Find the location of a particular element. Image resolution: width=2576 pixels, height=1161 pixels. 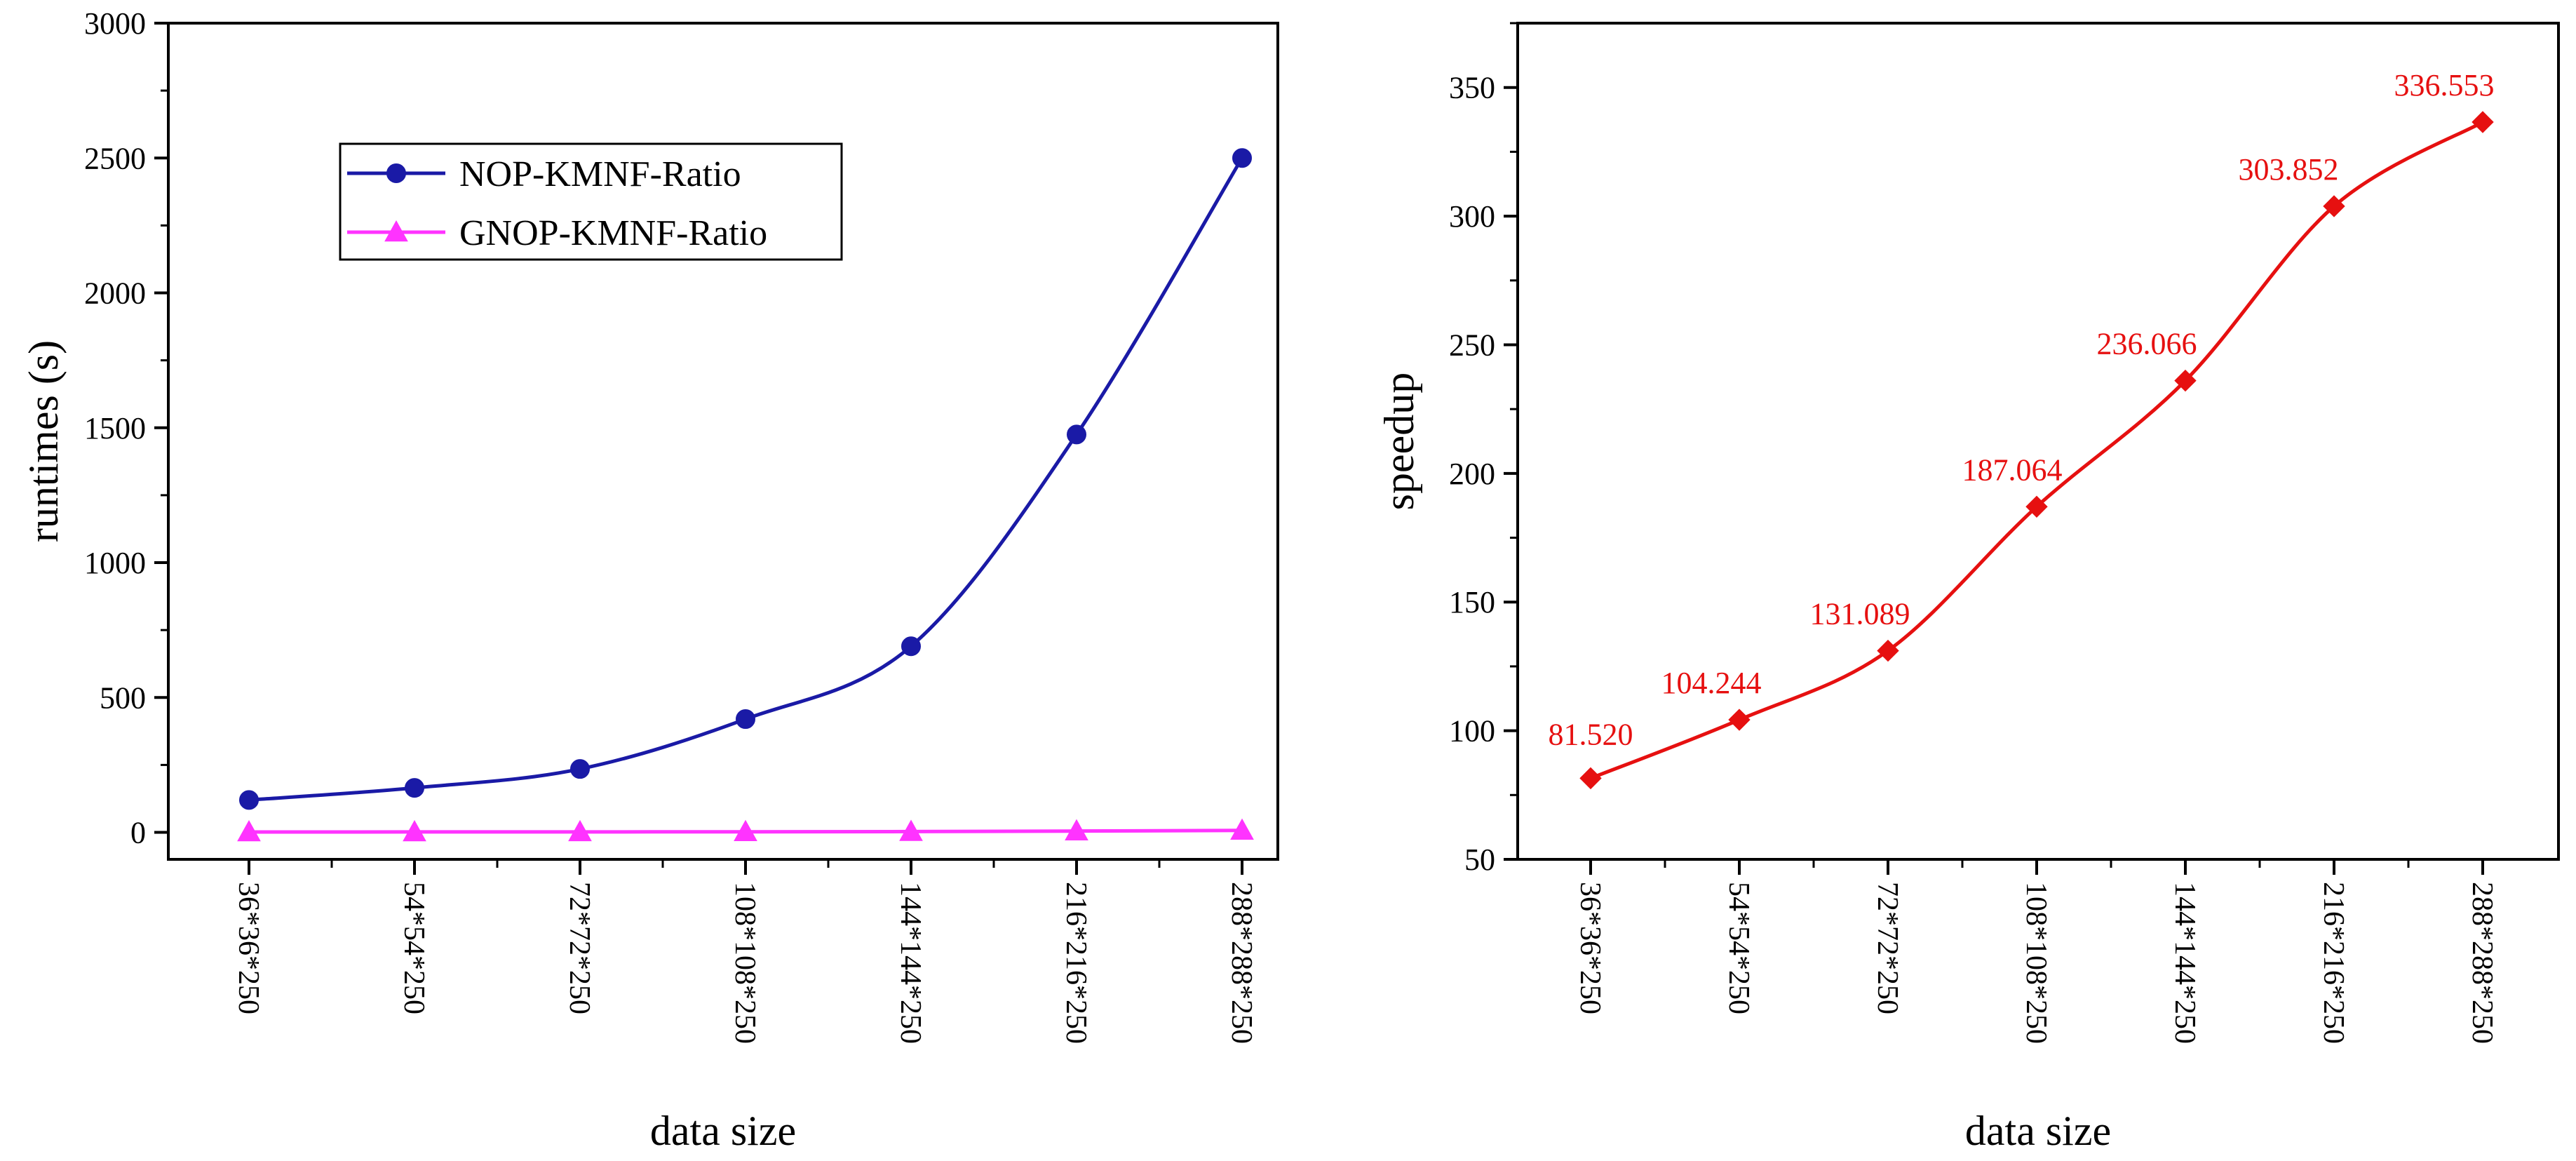

data-label: 81.520 is located at coordinates (1591, 734).